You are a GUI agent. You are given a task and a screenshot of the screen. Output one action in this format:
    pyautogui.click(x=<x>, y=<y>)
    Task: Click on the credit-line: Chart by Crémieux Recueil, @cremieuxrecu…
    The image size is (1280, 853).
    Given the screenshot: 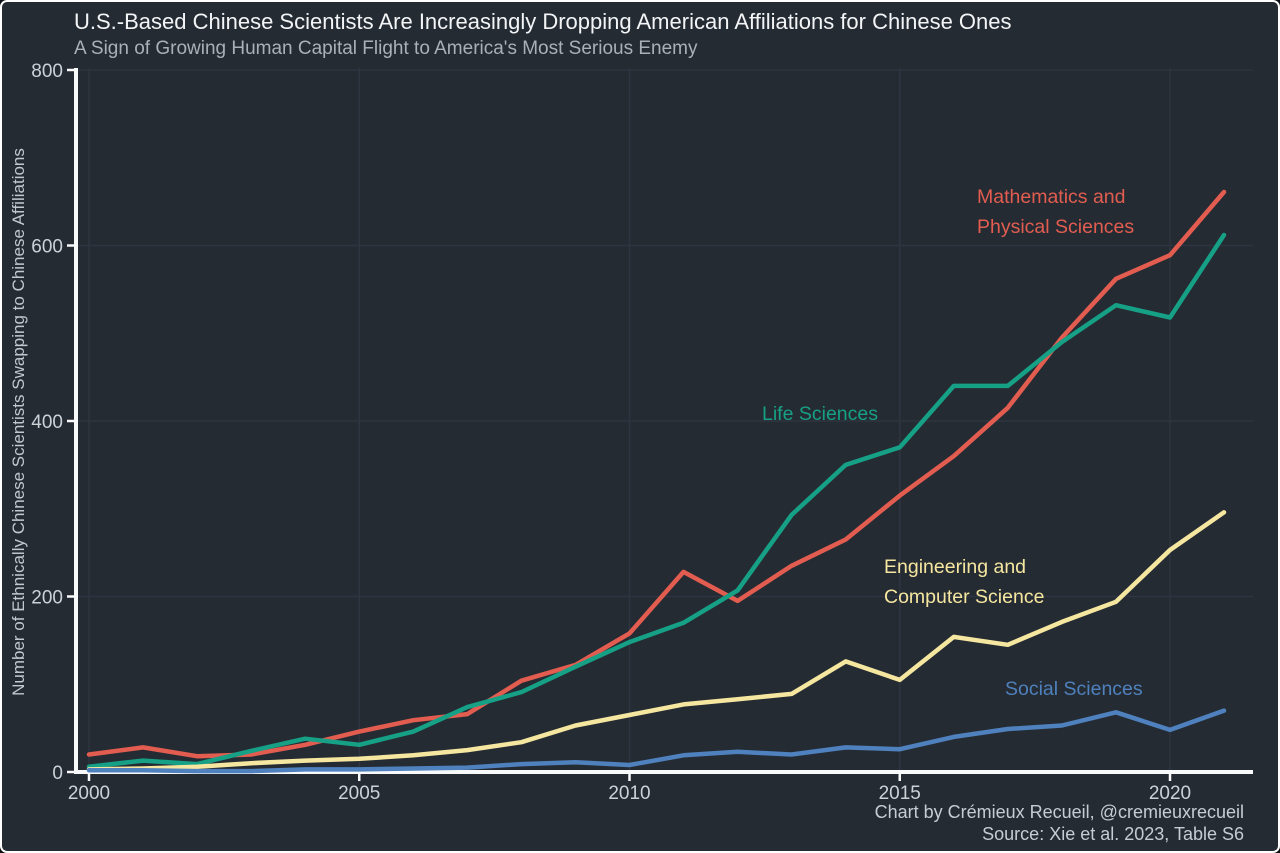 What is the action you would take?
    pyautogui.click(x=1059, y=812)
    